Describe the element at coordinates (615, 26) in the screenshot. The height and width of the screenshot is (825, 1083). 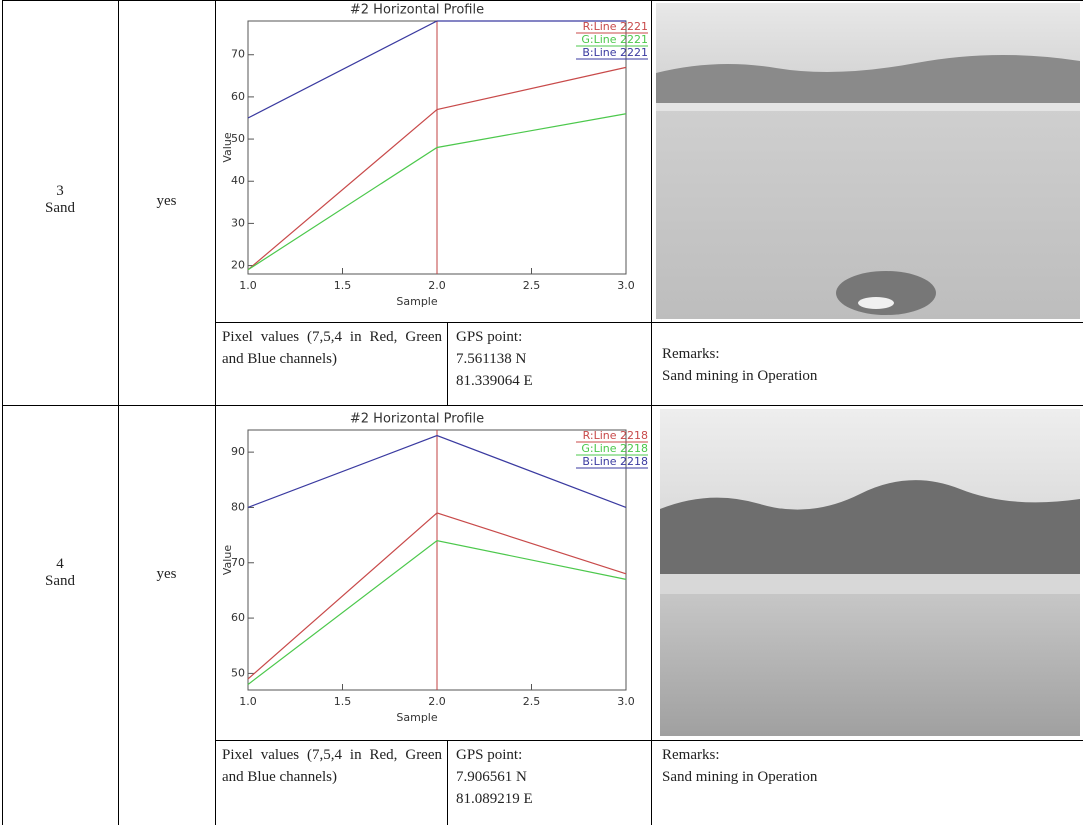
I see `legend-entry: R:Line 2221` at that location.